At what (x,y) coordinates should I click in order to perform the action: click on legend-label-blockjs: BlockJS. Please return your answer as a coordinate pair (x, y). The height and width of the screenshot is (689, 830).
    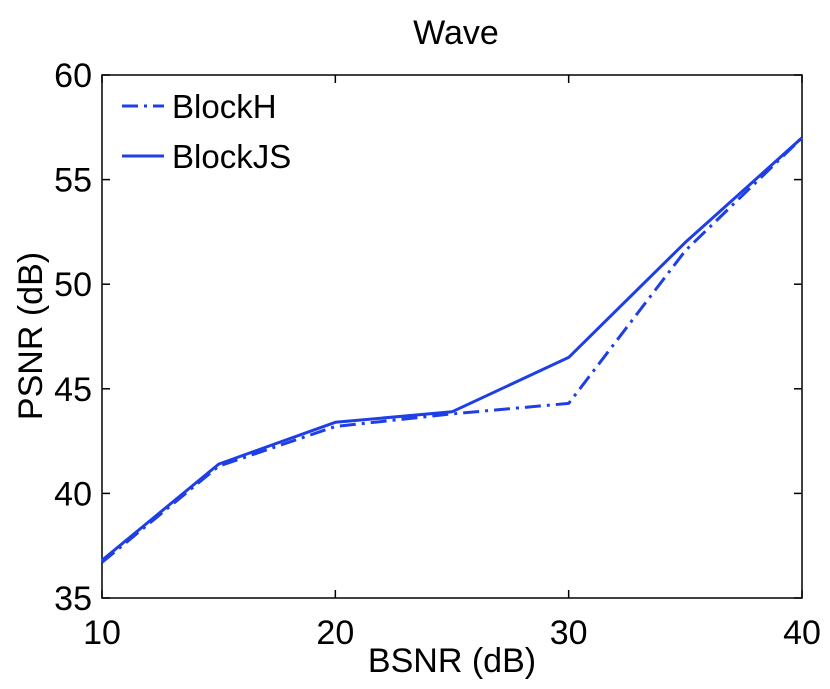
    Looking at the image, I should click on (231, 156).